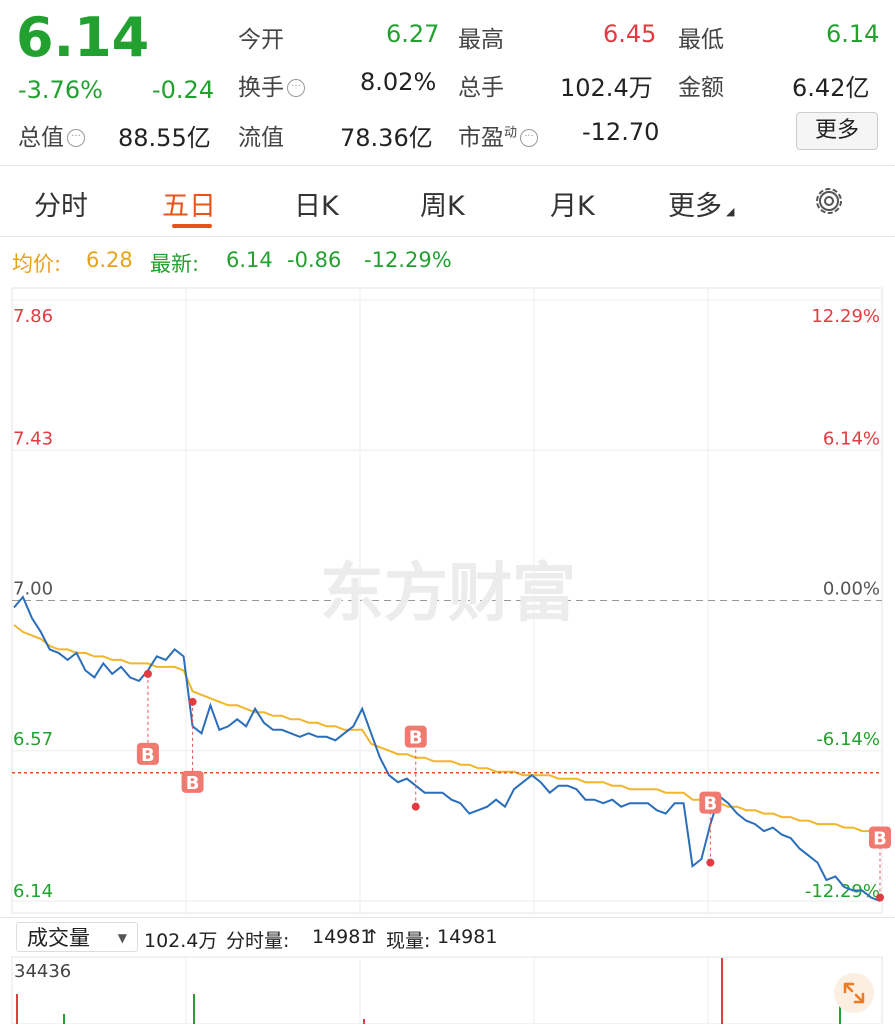 The image size is (895, 1024). Describe the element at coordinates (61, 206) in the screenshot. I see `tab-intraday: 分时` at that location.